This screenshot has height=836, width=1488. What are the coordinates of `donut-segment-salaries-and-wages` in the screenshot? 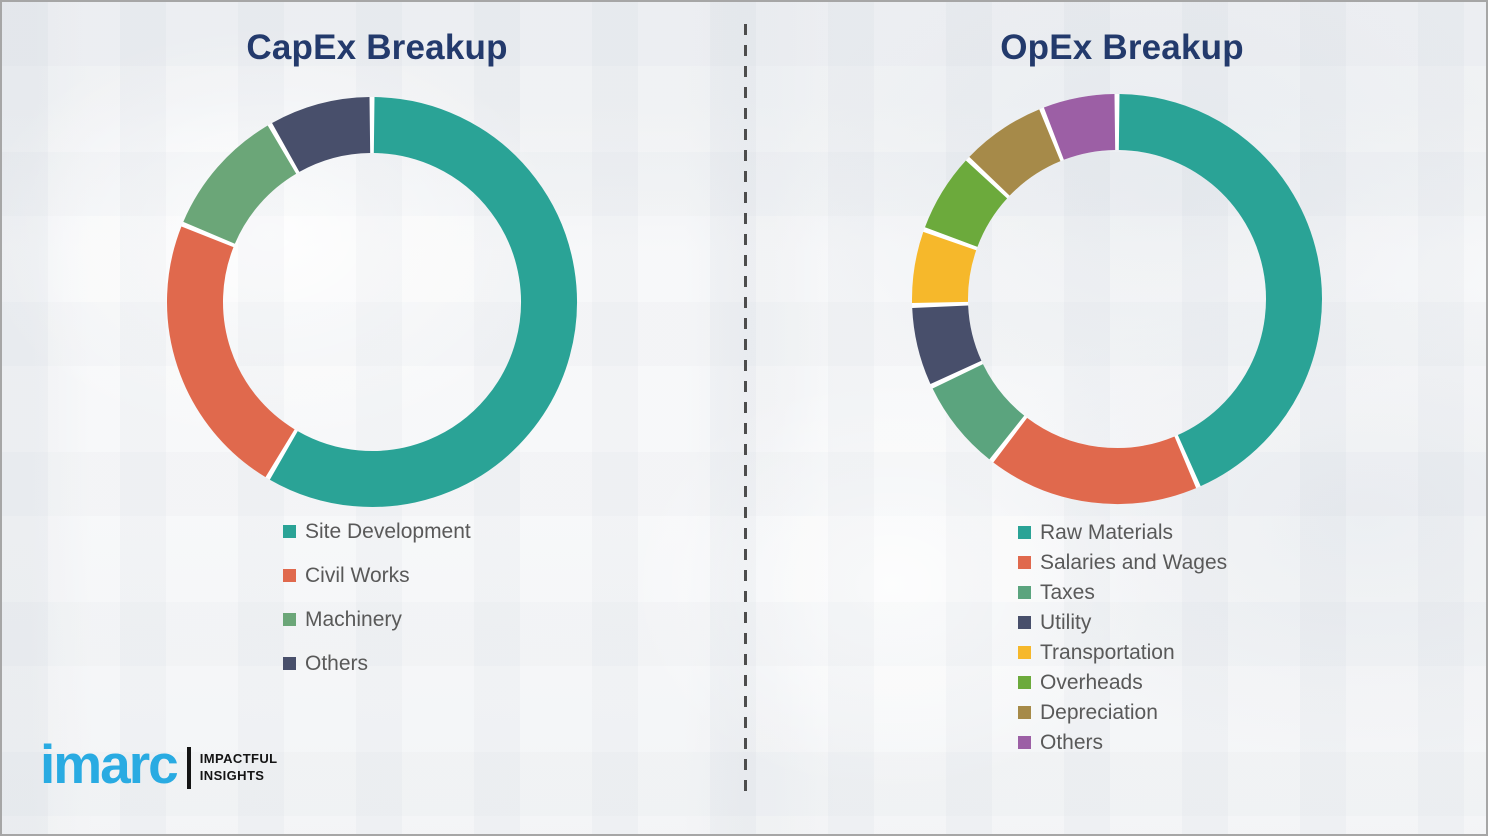 It's located at (1095, 460).